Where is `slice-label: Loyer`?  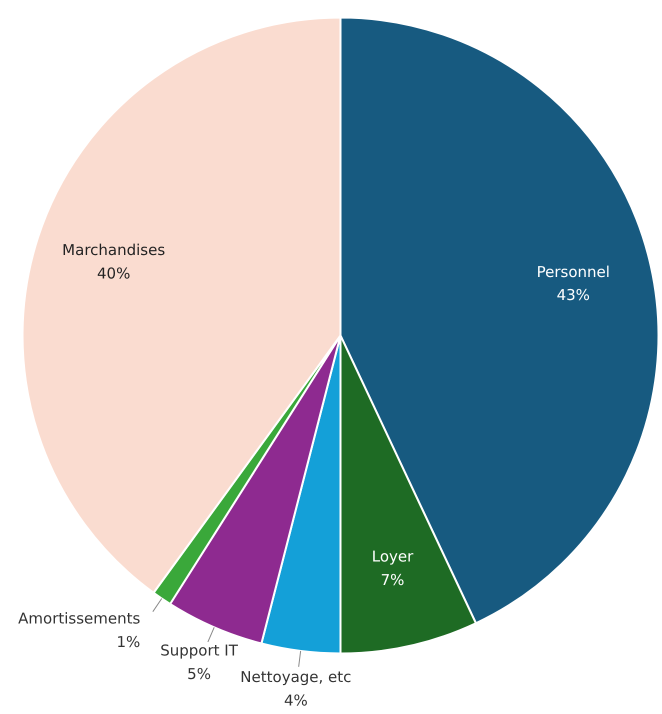 slice-label: Loyer is located at coordinates (393, 557).